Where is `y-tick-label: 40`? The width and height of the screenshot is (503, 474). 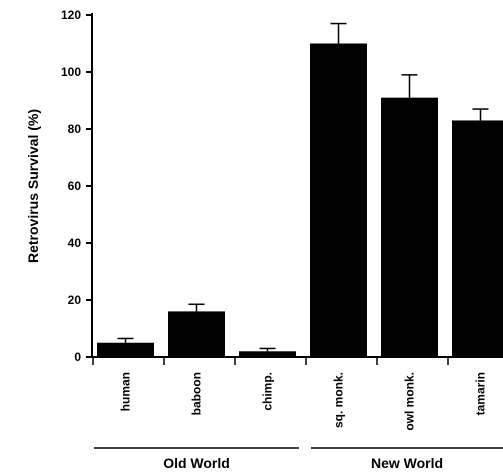 y-tick-label: 40 is located at coordinates (75, 243).